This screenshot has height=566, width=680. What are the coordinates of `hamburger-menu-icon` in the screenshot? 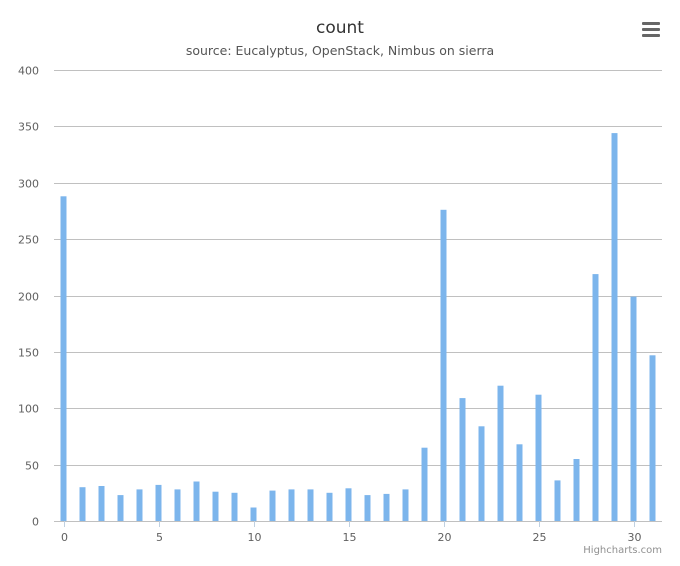 It's located at (651, 29).